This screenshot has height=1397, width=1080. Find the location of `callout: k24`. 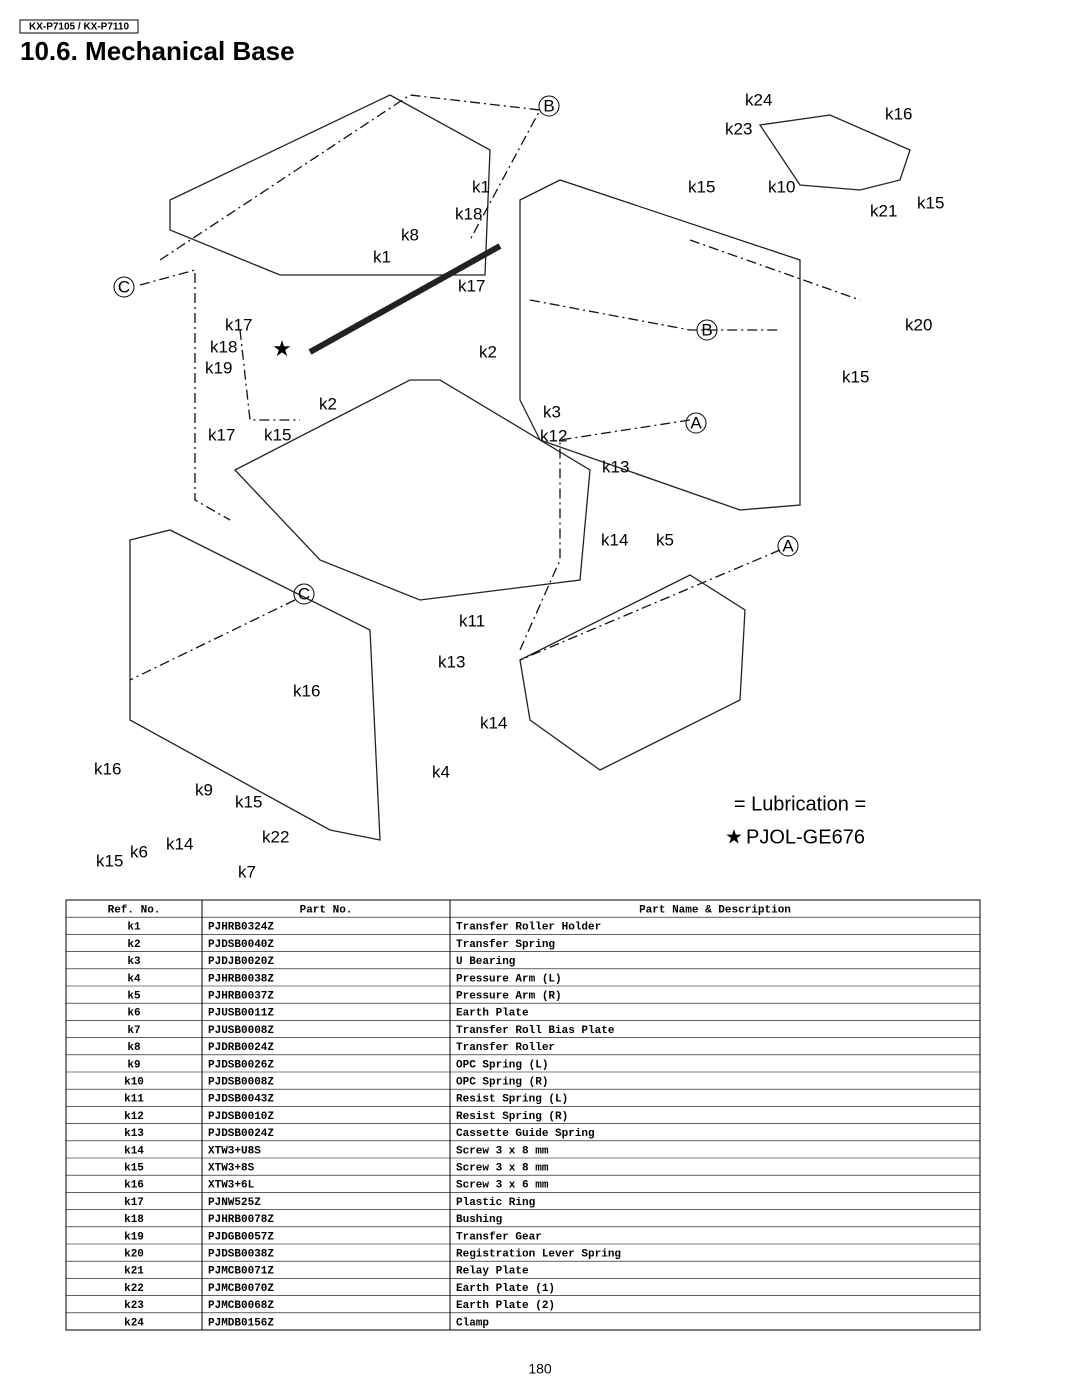

callout: k24 is located at coordinates (758, 99).